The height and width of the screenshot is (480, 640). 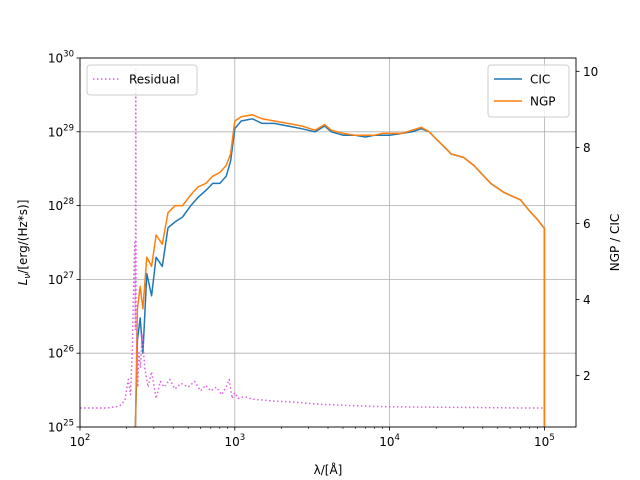 What do you see at coordinates (397, 438) in the screenshot?
I see `x-tick-label-exponent: 4` at bounding box center [397, 438].